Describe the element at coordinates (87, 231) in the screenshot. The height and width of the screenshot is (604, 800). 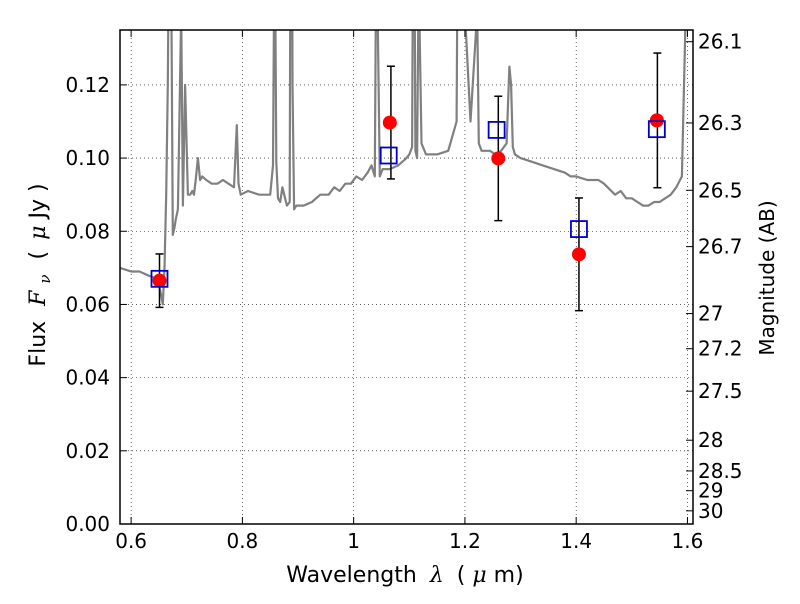
I see `y-tick-label: 0.08` at that location.